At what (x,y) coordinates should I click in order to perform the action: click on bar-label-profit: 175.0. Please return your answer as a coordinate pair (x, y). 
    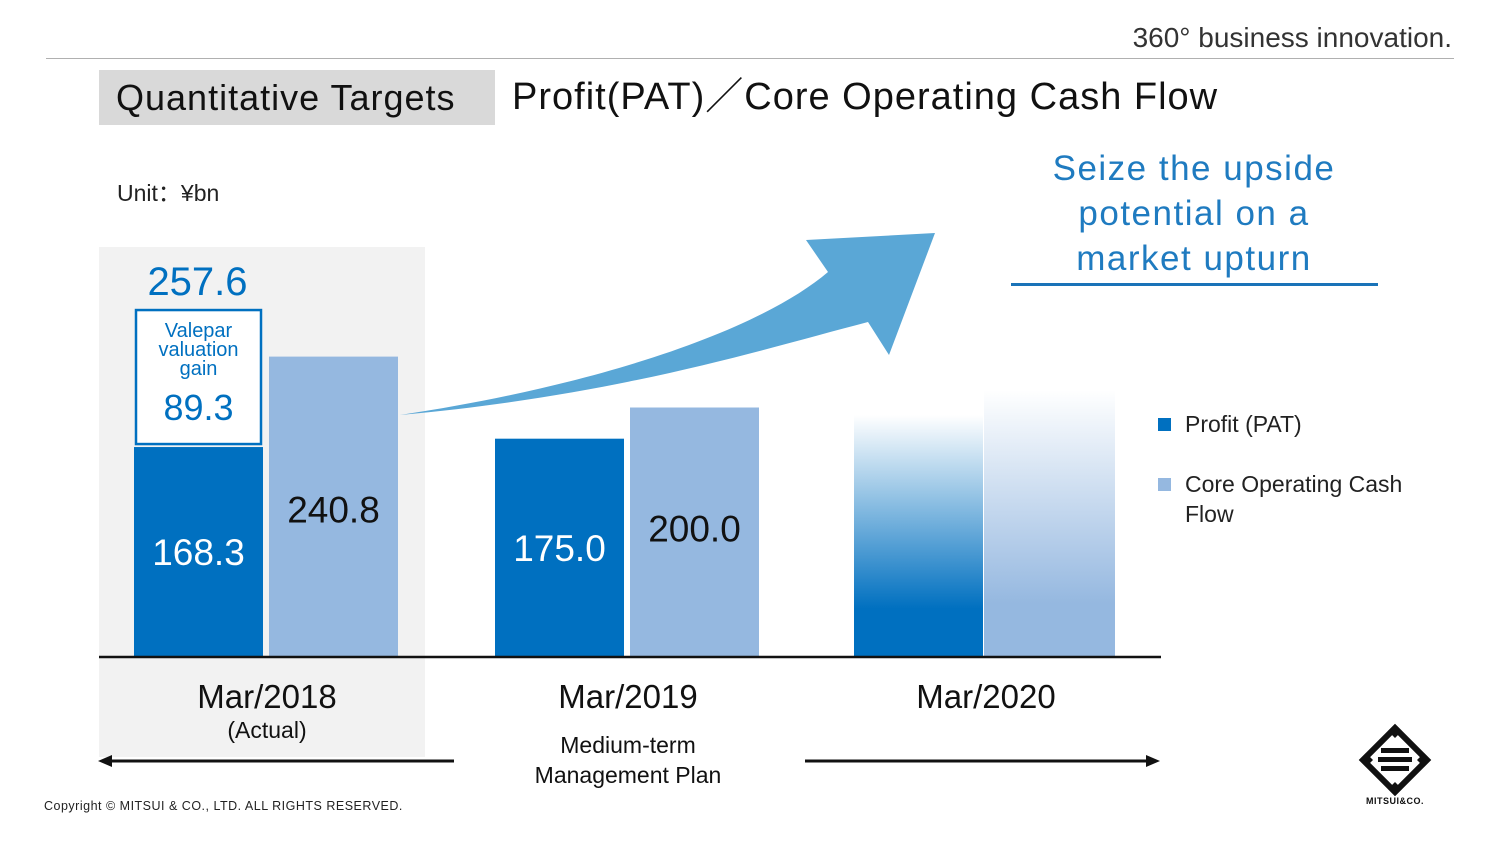
    Looking at the image, I should click on (559, 548).